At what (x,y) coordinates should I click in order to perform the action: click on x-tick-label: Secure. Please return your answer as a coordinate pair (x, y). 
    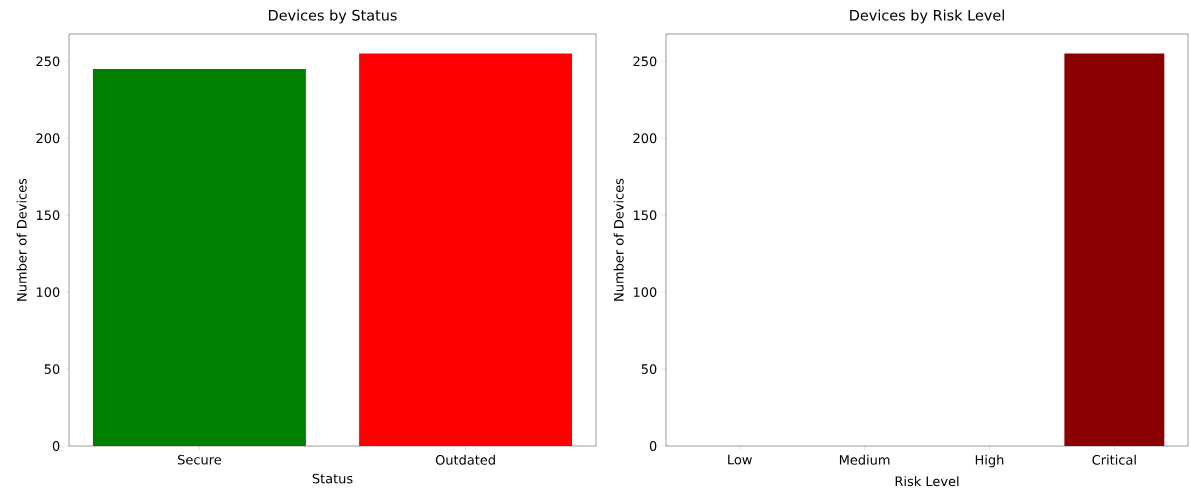
    Looking at the image, I should click on (200, 459).